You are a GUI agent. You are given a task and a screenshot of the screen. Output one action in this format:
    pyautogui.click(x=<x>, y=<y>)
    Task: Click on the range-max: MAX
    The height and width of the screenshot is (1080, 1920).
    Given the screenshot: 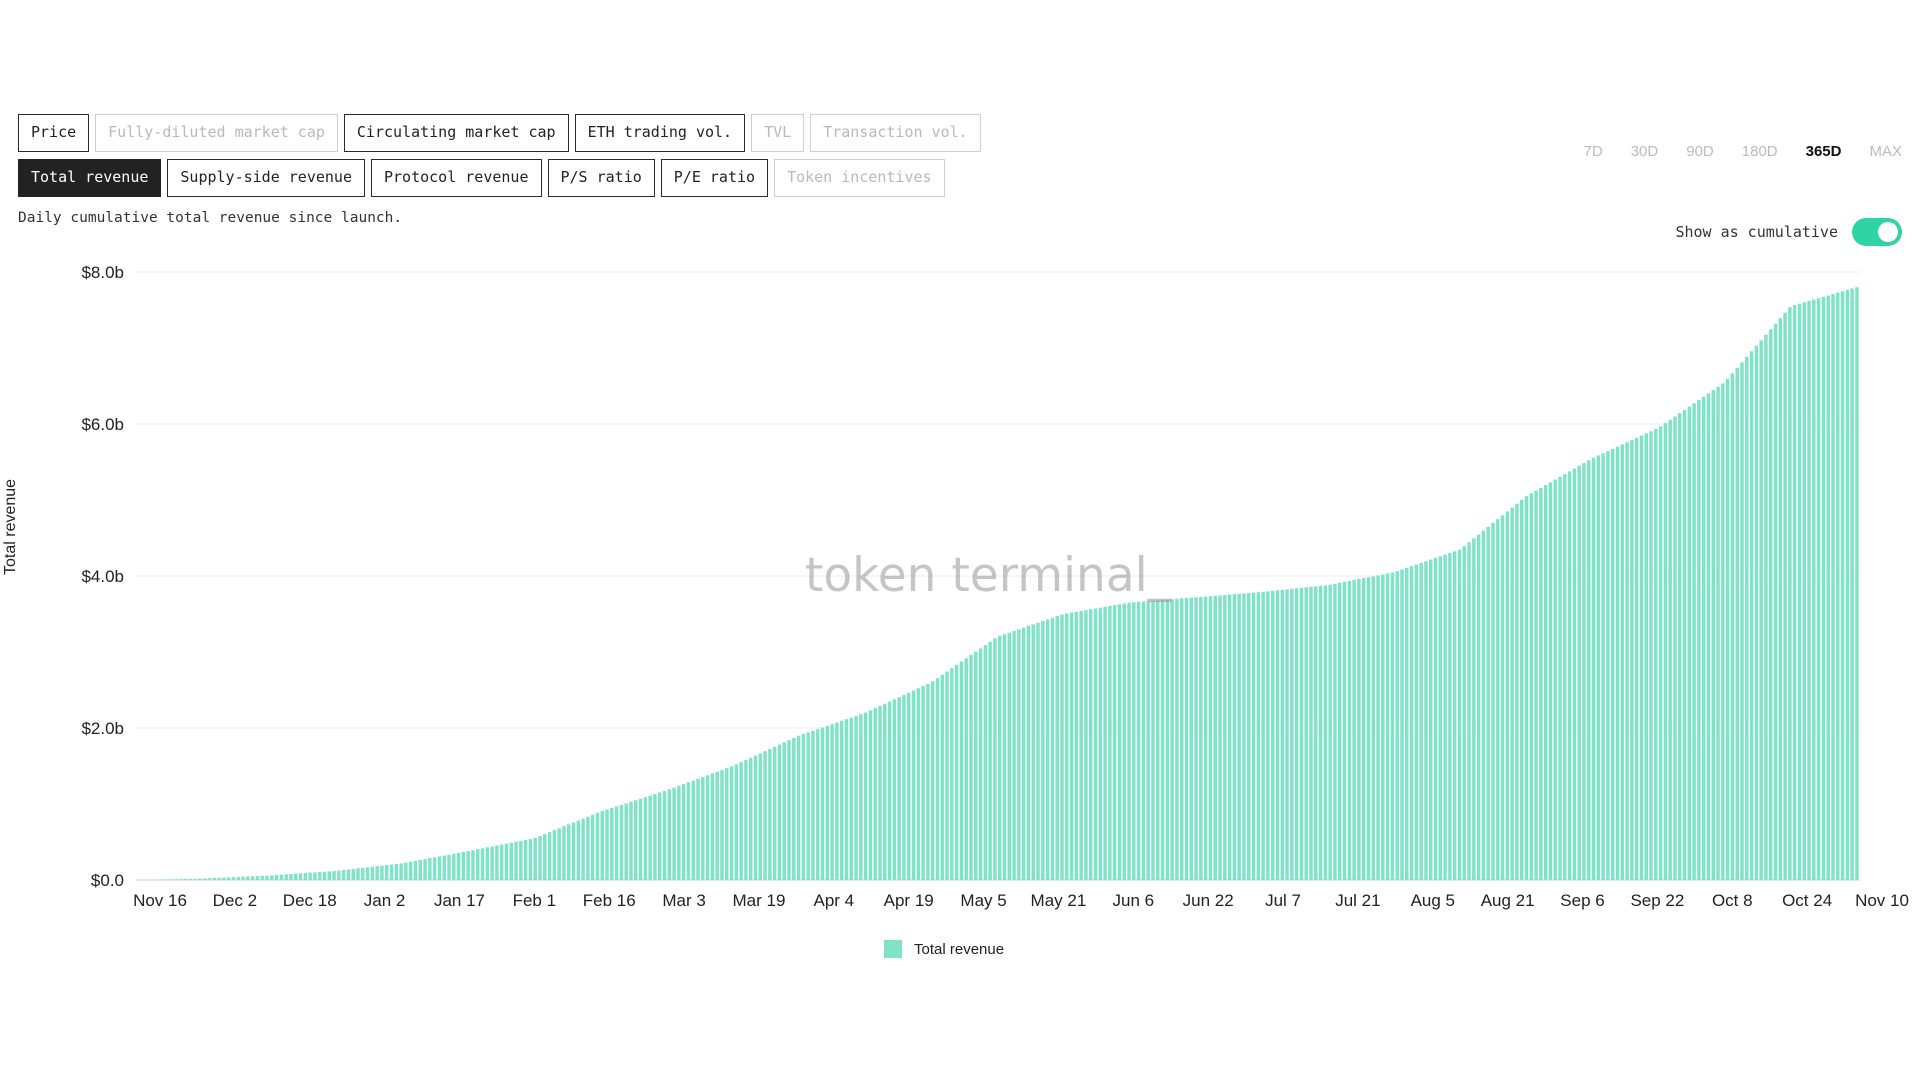 What is the action you would take?
    pyautogui.click(x=1885, y=151)
    